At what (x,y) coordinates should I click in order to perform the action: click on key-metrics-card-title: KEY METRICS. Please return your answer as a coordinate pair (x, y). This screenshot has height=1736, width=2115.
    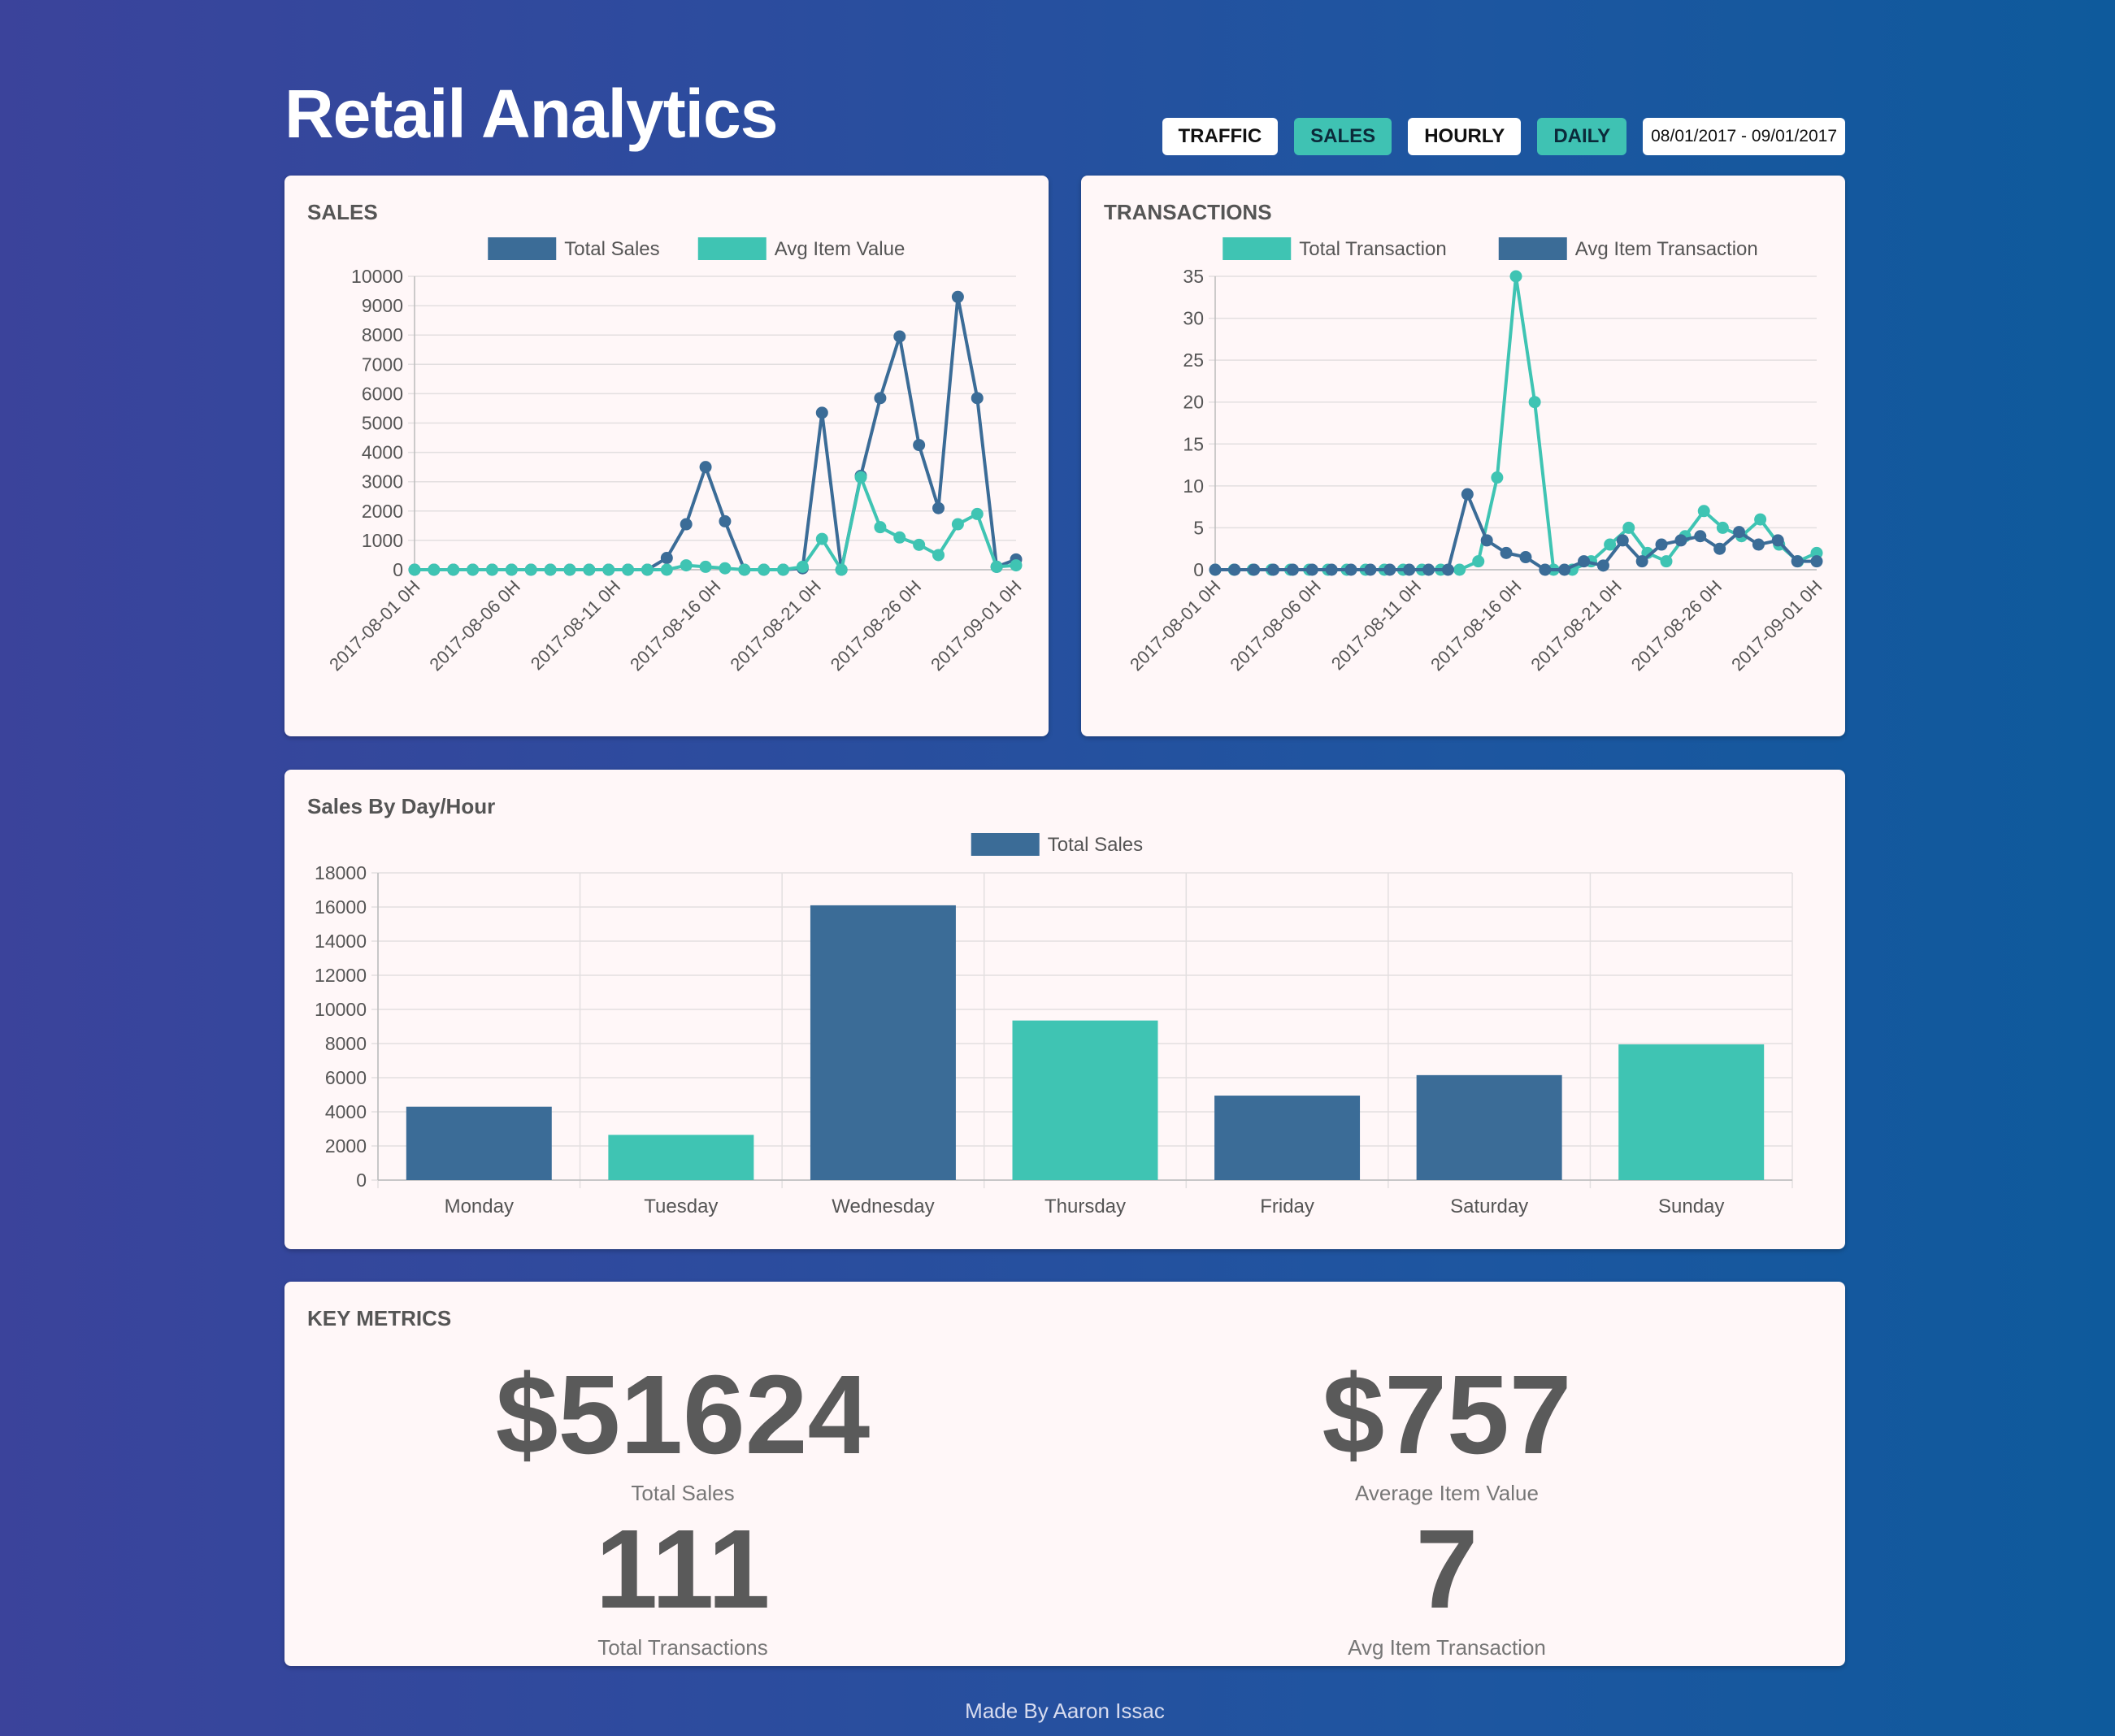
    Looking at the image, I should click on (379, 1318).